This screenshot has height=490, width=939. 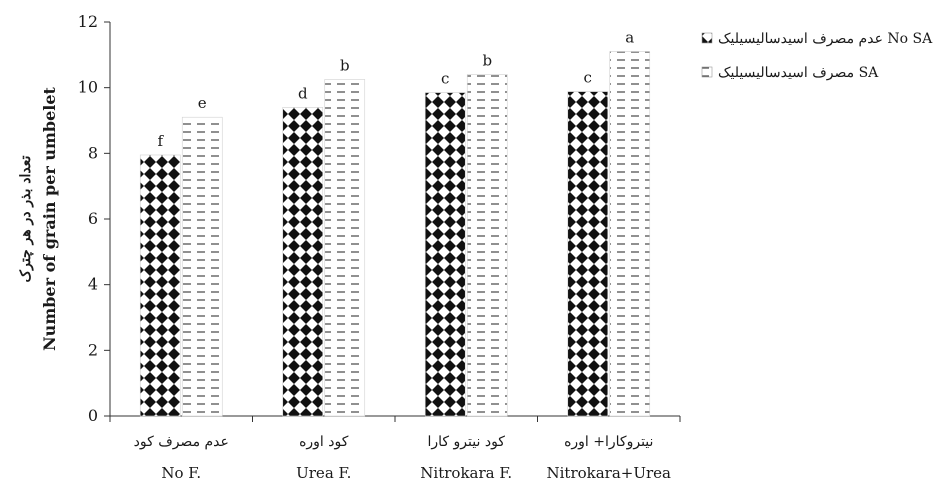 I want to click on y-tick-label: 6, so click(x=93, y=218).